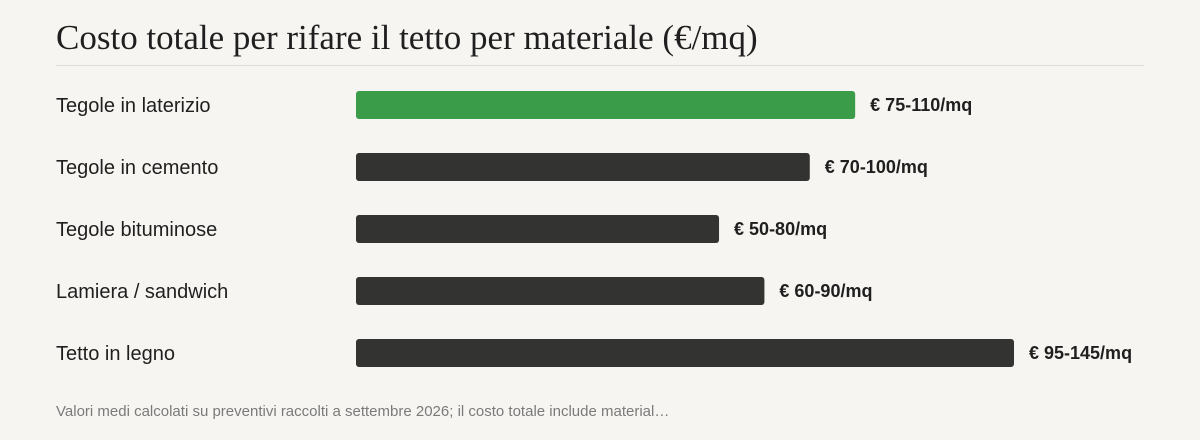 Image resolution: width=1200 pixels, height=440 pixels. What do you see at coordinates (115, 354) in the screenshot?
I see `category-label: Tetto in legno` at bounding box center [115, 354].